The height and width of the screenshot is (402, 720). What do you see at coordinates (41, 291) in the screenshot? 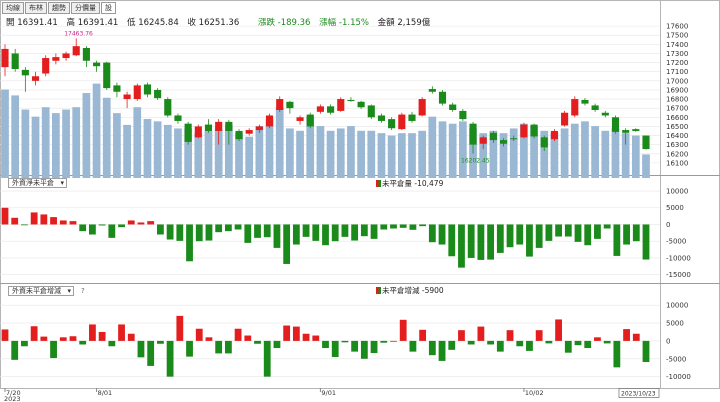
I see `panel3-indicator-select: 外資未平倉增減` at bounding box center [41, 291].